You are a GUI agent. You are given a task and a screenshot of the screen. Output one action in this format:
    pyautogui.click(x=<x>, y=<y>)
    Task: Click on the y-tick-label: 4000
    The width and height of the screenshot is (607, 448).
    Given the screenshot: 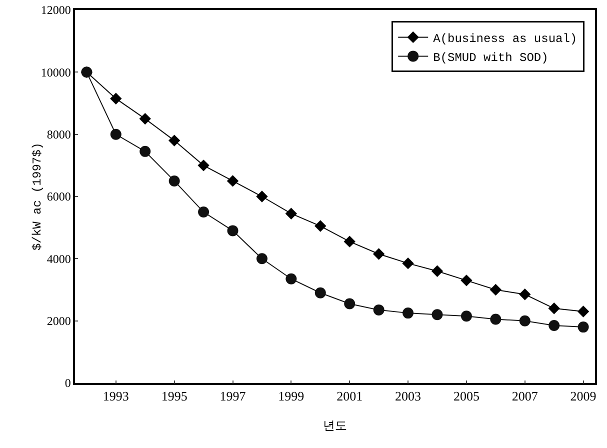 What is the action you would take?
    pyautogui.click(x=58, y=259)
    